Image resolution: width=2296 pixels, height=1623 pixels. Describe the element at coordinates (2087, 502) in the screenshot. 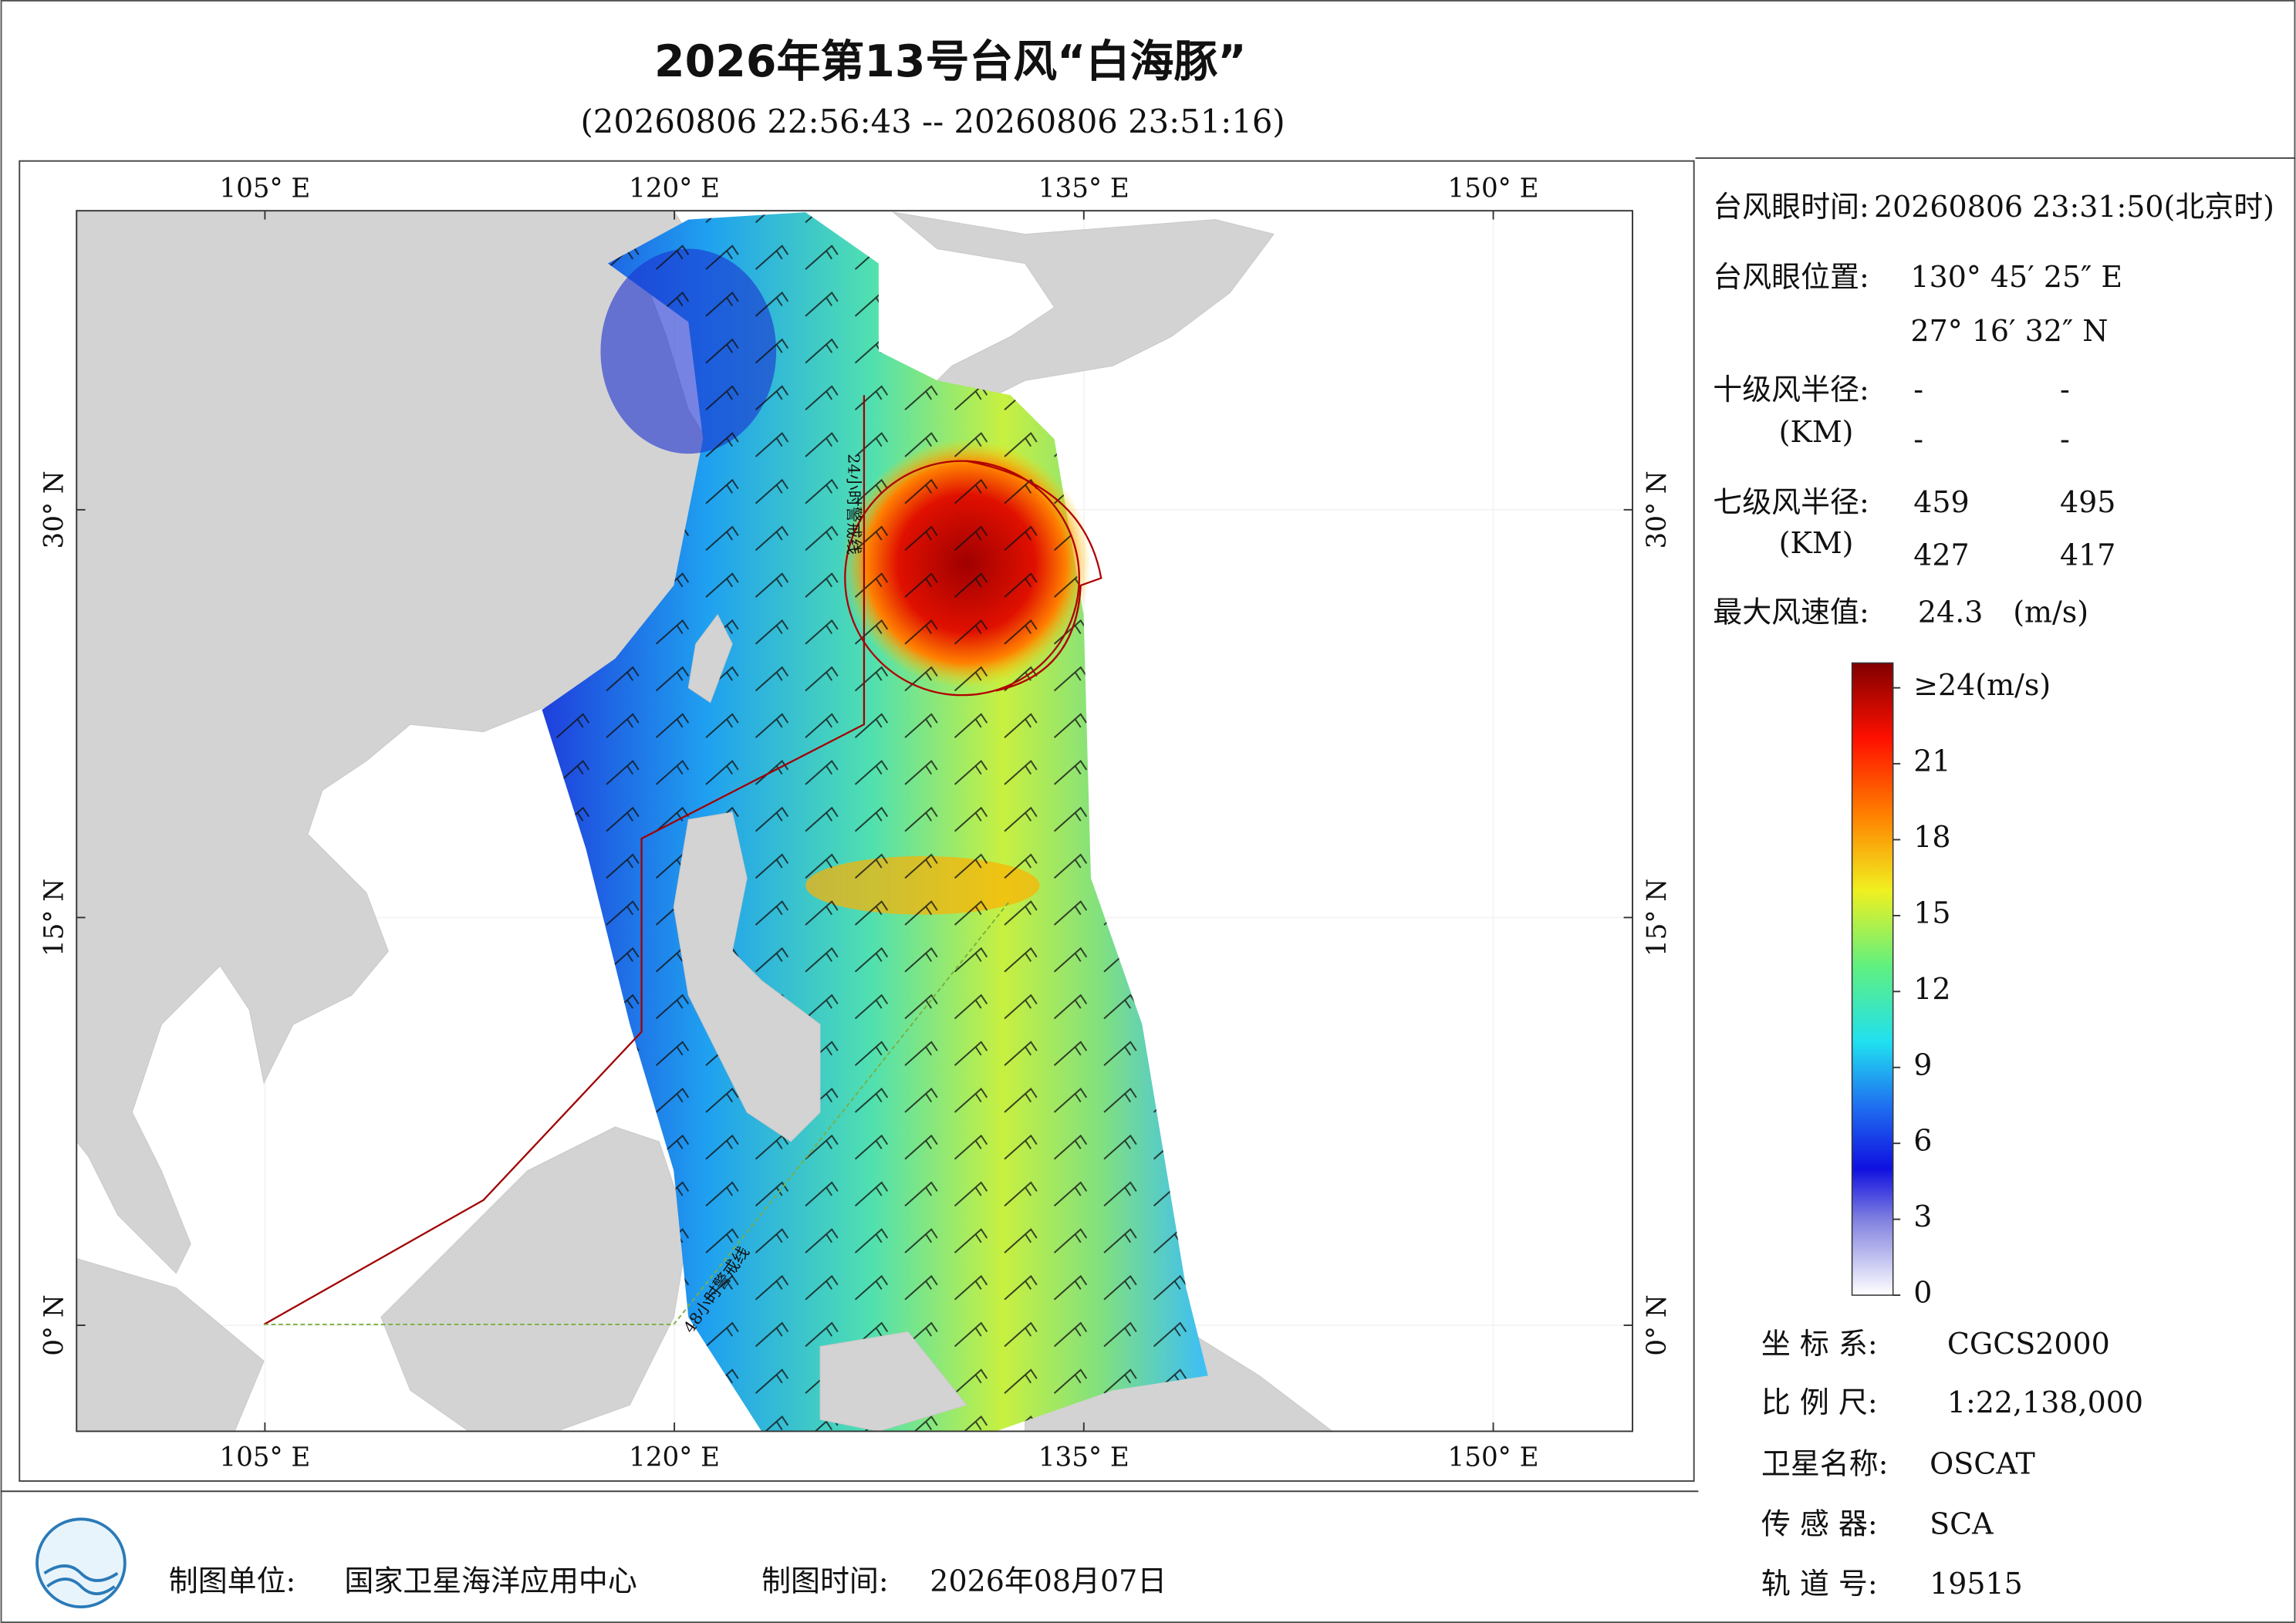

I see `value: 495` at that location.